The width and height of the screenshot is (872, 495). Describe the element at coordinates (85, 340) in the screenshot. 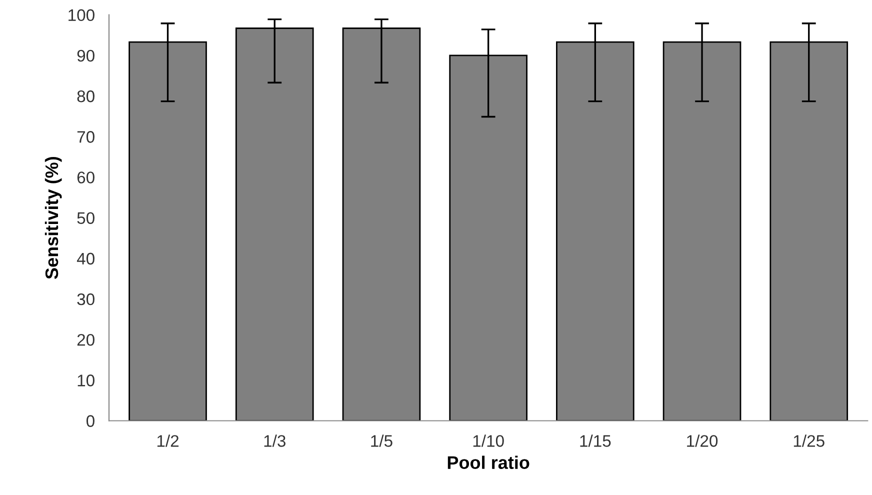

I see `y-tick-label: 20` at that location.